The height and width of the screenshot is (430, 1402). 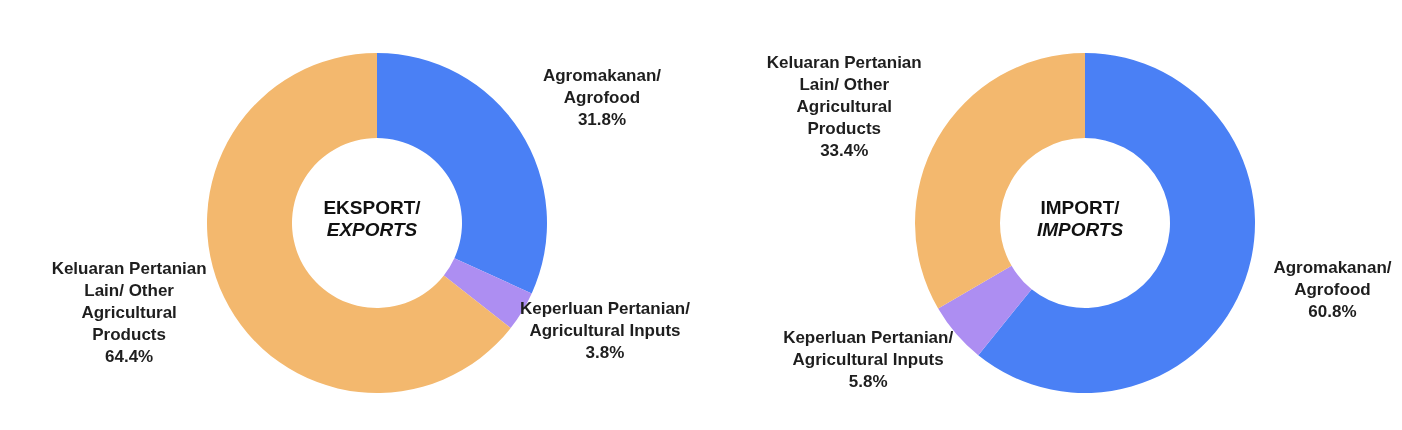 I want to click on data-label: 64.4%, so click(x=129, y=357).